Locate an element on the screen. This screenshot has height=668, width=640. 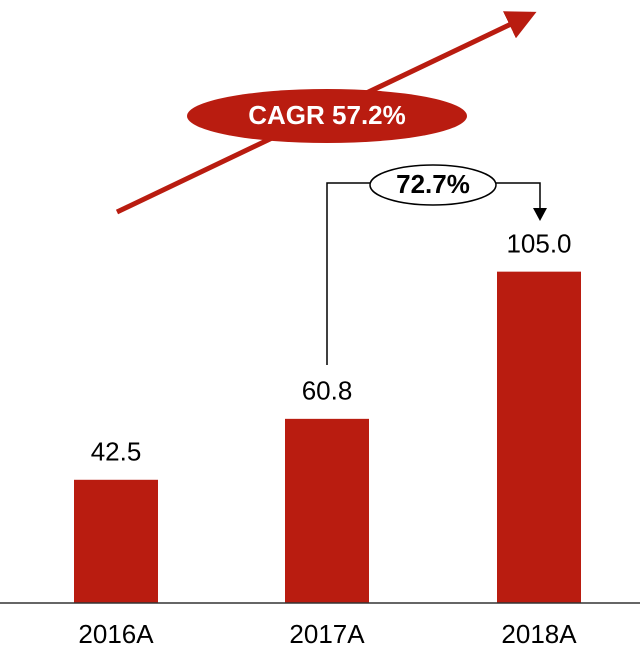
growth-arrowhead is located at coordinates (540, 214).